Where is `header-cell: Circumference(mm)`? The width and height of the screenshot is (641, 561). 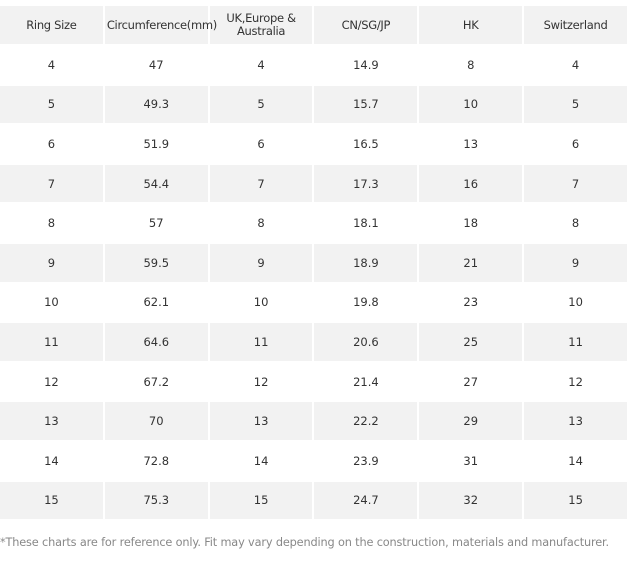
header-cell: Circumference(mm) is located at coordinates (160, 26).